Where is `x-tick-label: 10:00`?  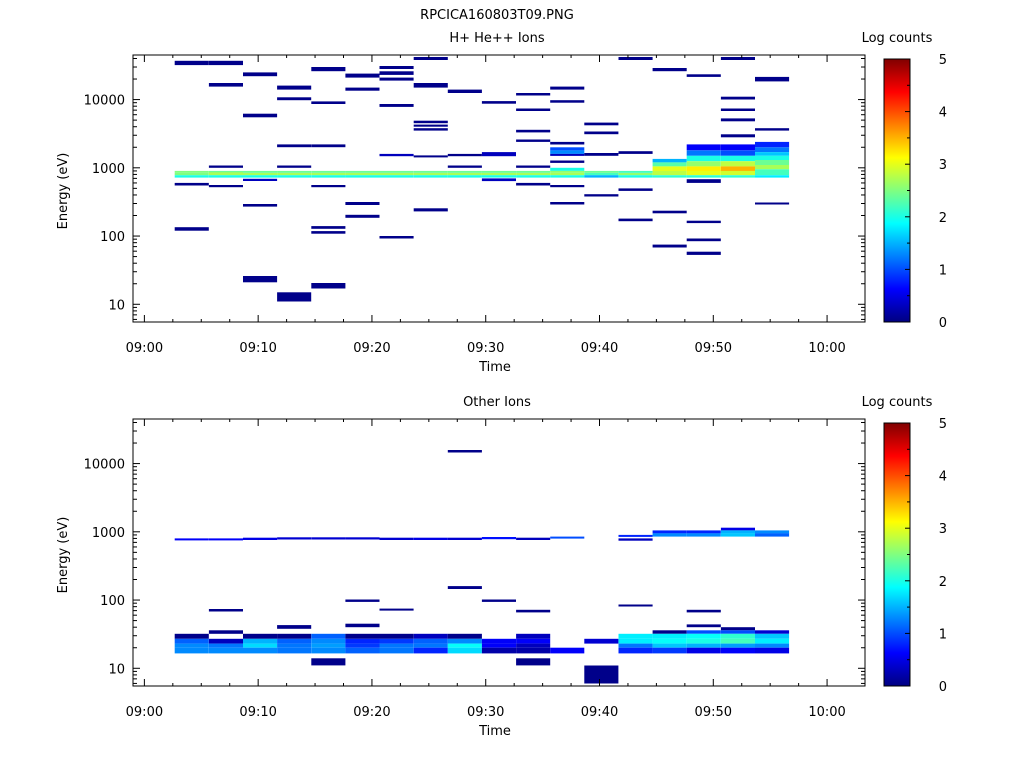 x-tick-label: 10:00 is located at coordinates (826, 348).